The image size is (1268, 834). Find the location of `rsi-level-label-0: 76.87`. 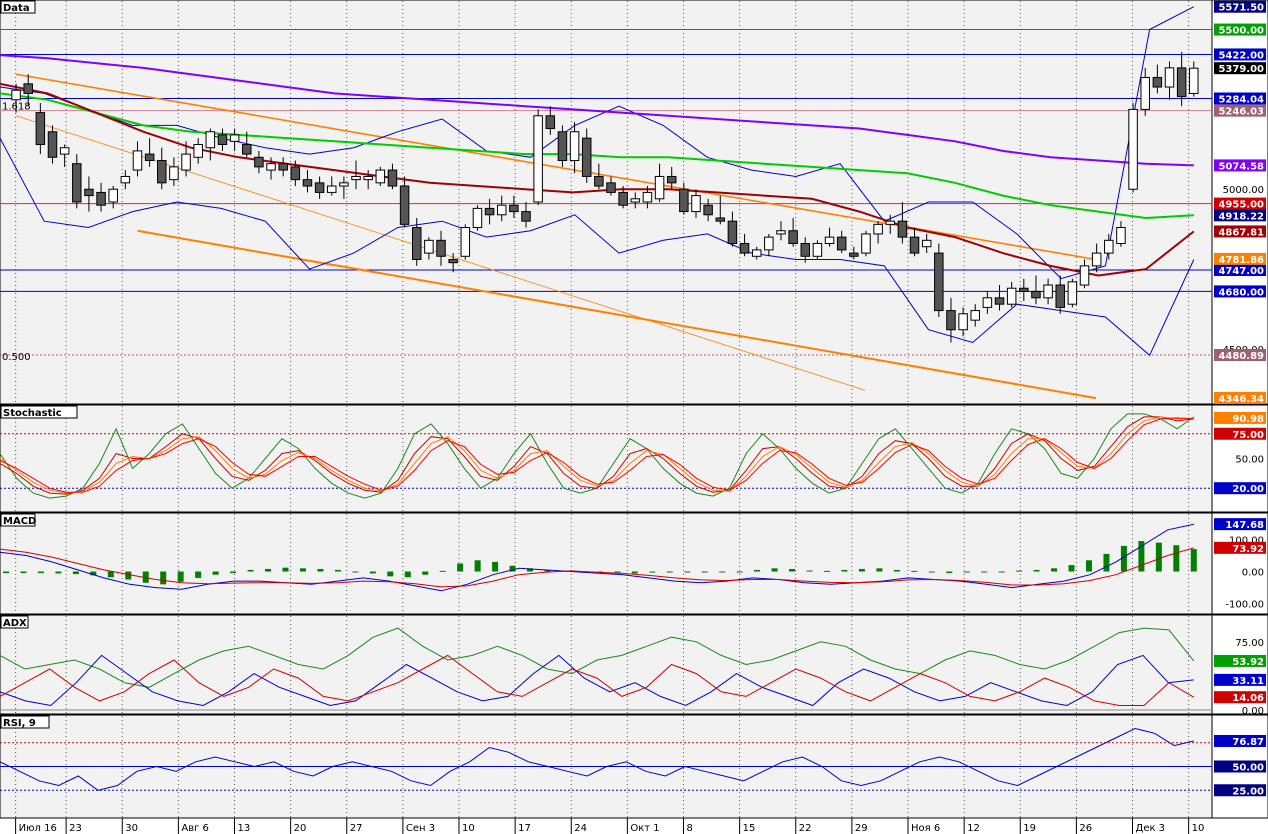

rsi-level-label-0: 76.87 is located at coordinates (1240, 741).